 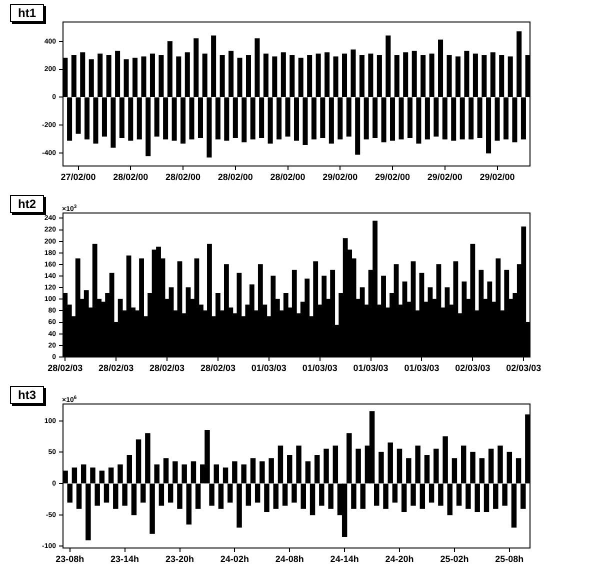 What do you see at coordinates (509, 559) in the screenshot?
I see `x-tick-label: 25-08h` at bounding box center [509, 559].